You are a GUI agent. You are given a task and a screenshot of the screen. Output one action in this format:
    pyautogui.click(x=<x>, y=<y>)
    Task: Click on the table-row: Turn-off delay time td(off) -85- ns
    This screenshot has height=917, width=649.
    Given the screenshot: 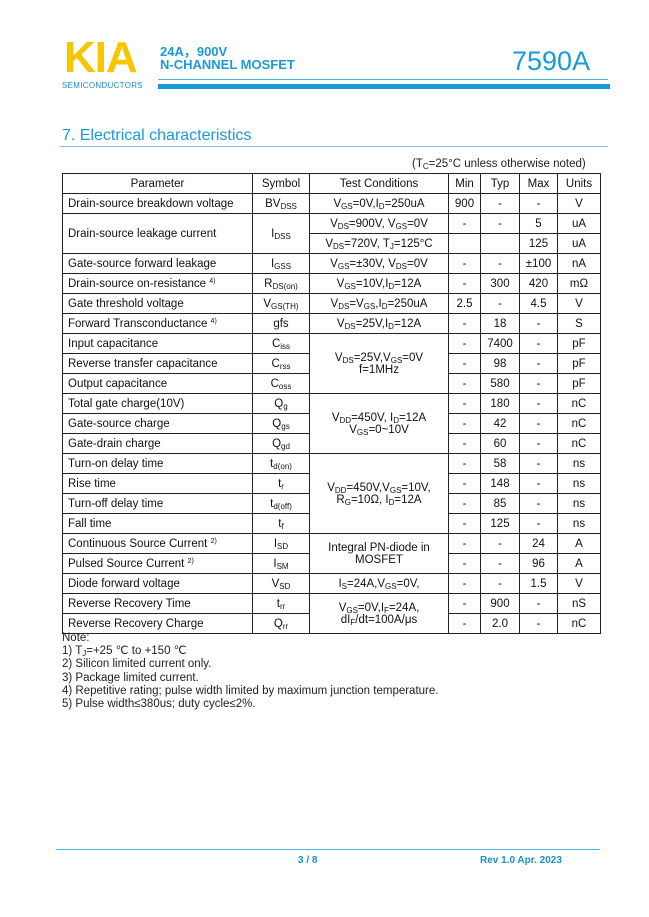 What is the action you would take?
    pyautogui.click(x=331, y=503)
    